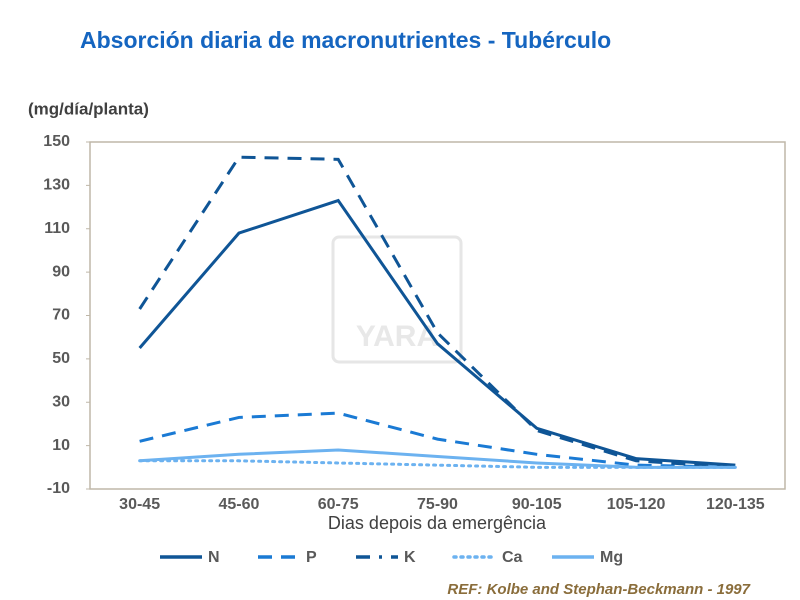 The image size is (800, 600). Describe the element at coordinates (311, 557) in the screenshot. I see `legend-label: P` at that location.